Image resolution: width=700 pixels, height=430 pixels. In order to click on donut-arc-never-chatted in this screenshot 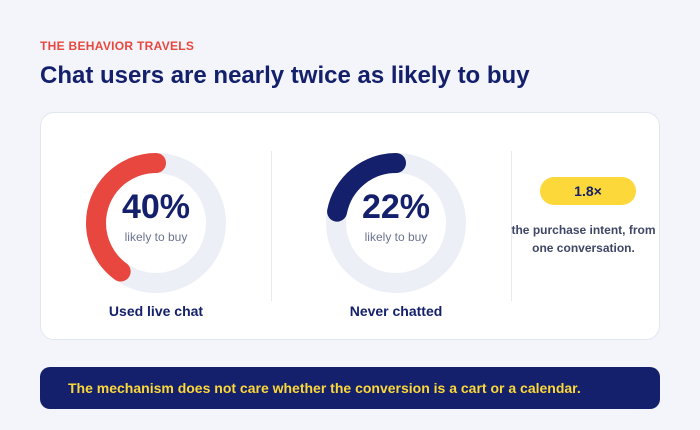, I will do `click(396, 223)`.